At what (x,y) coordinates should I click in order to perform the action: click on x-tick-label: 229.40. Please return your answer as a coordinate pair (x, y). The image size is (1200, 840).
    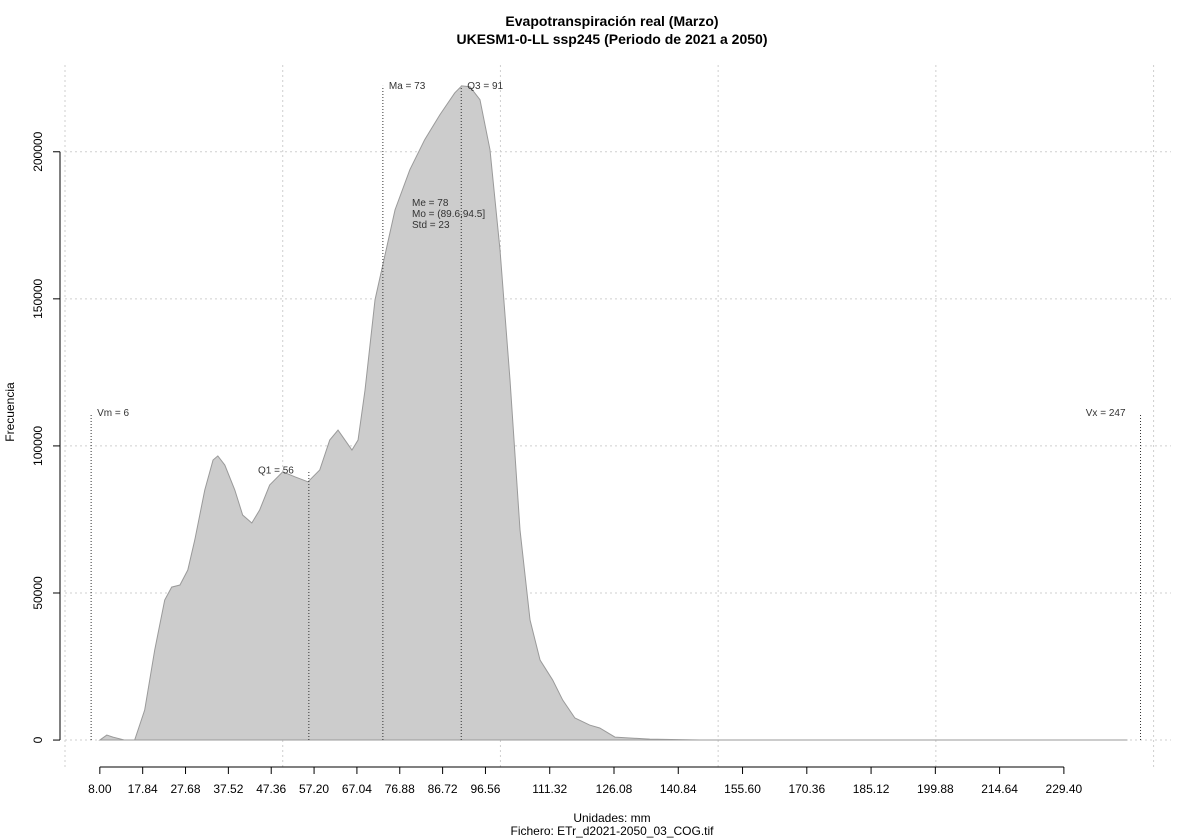
    Looking at the image, I should click on (1064, 789).